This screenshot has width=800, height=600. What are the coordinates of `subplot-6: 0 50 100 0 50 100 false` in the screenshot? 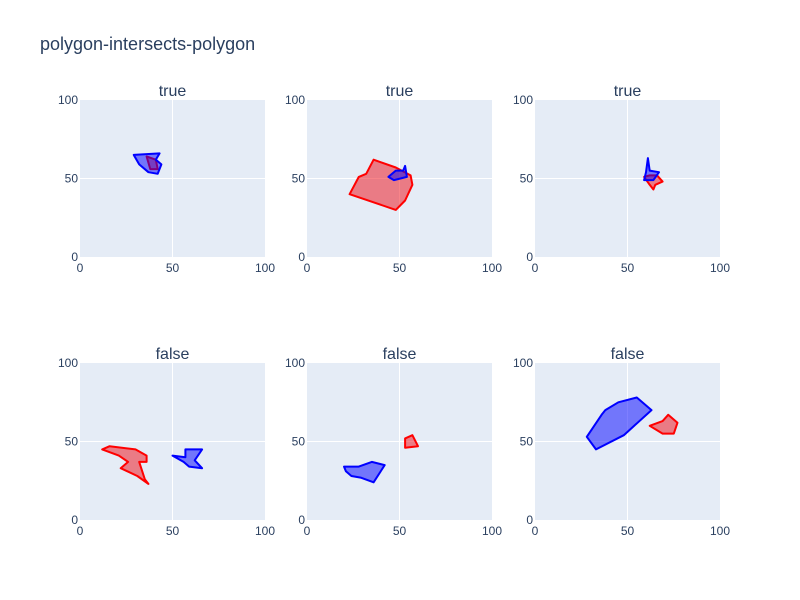 It's located at (621, 442).